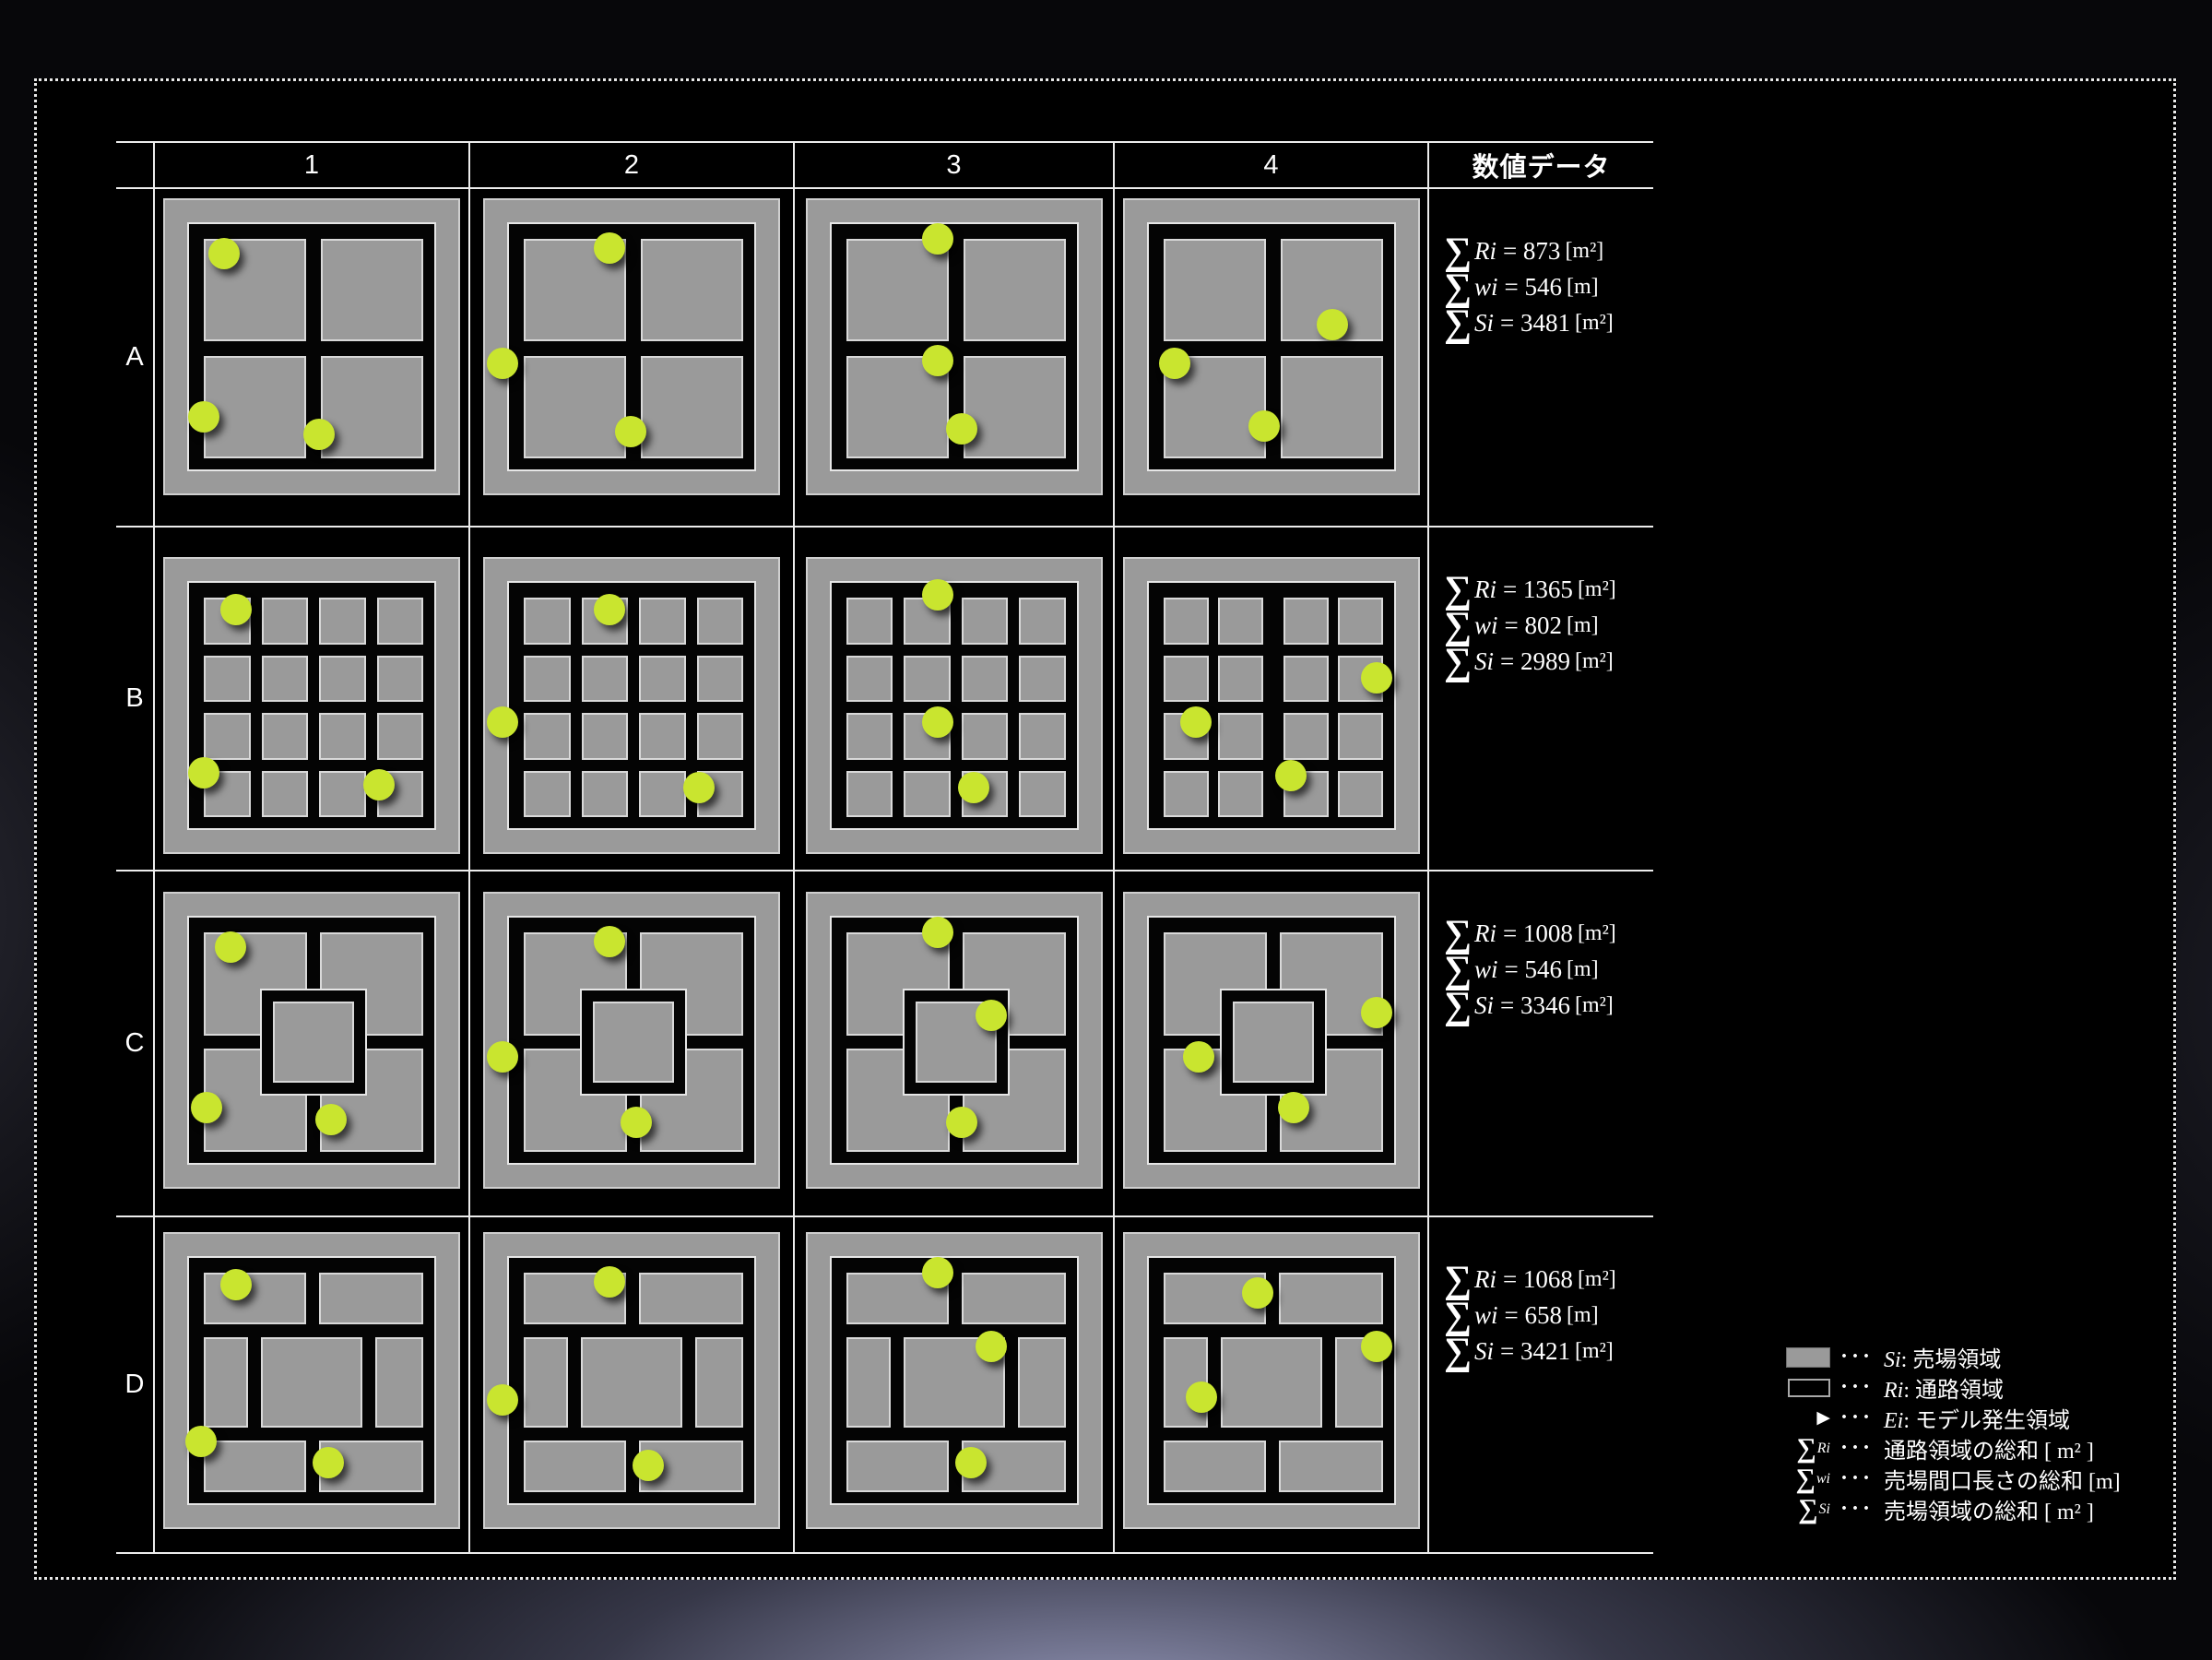 The width and height of the screenshot is (2212, 1660). Describe the element at coordinates (1533, 625) in the screenshot. I see `metric-value: = 802` at that location.